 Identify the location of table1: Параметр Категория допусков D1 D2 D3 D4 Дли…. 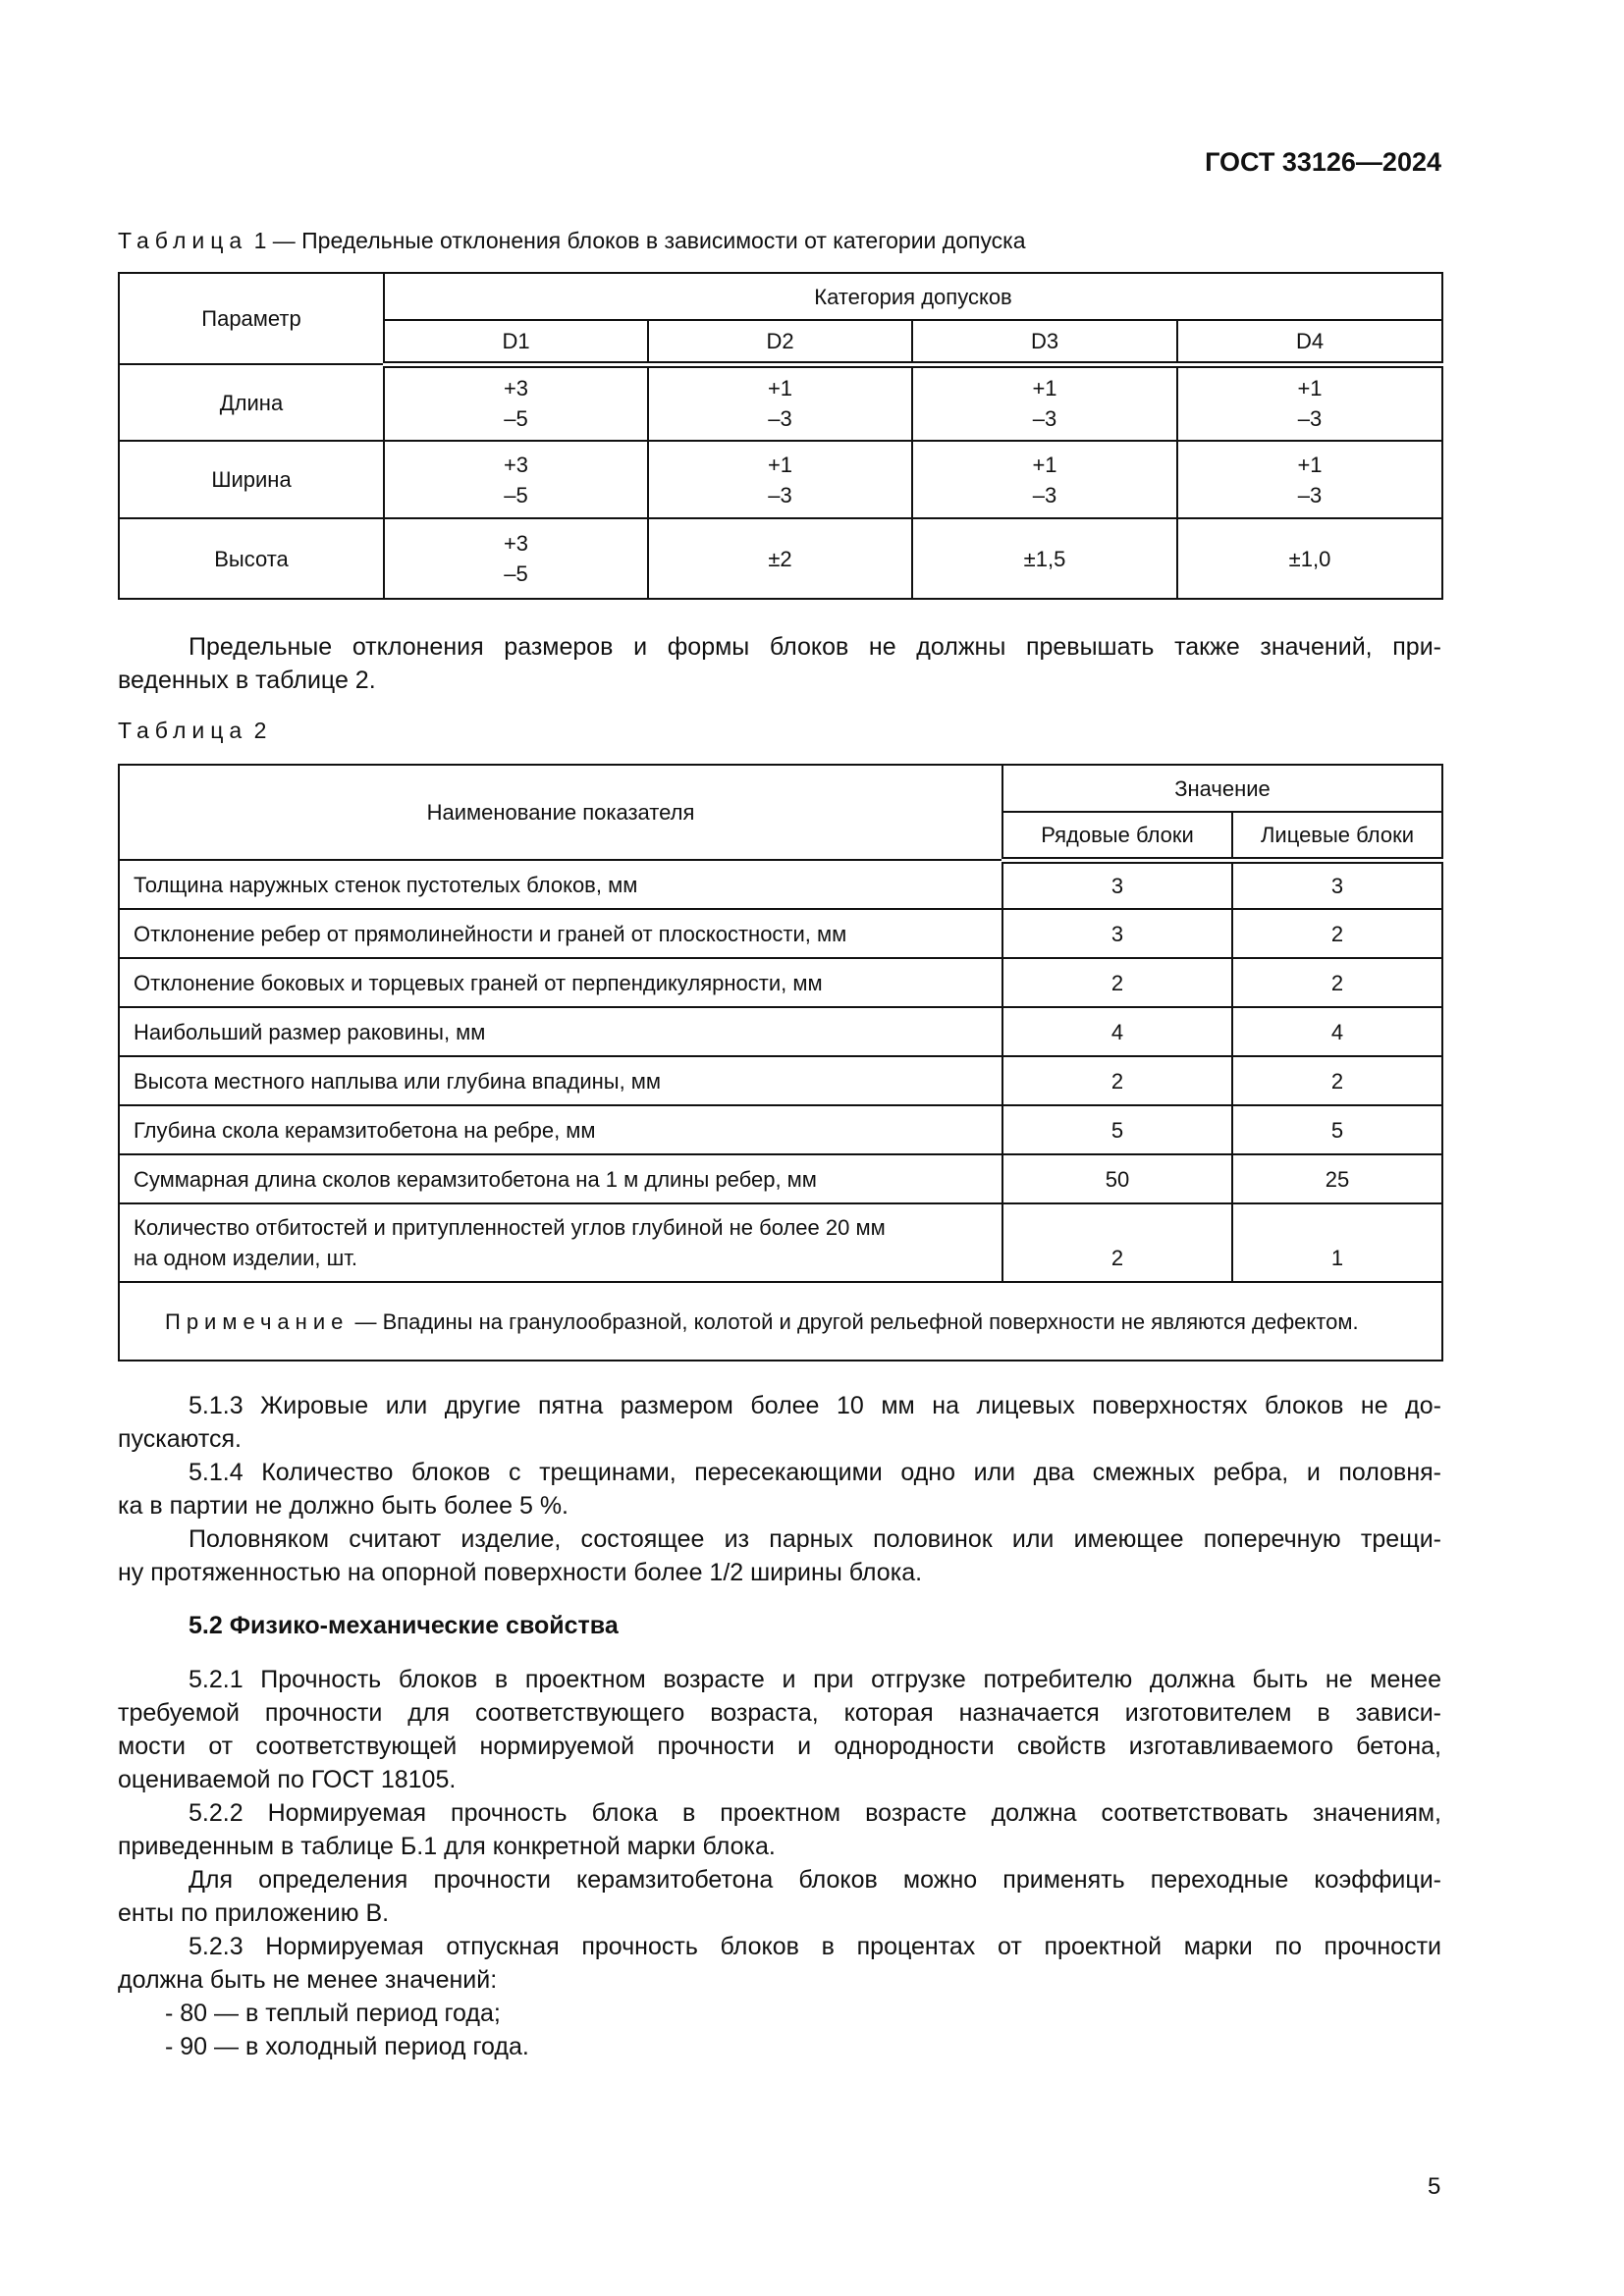
(780, 436).